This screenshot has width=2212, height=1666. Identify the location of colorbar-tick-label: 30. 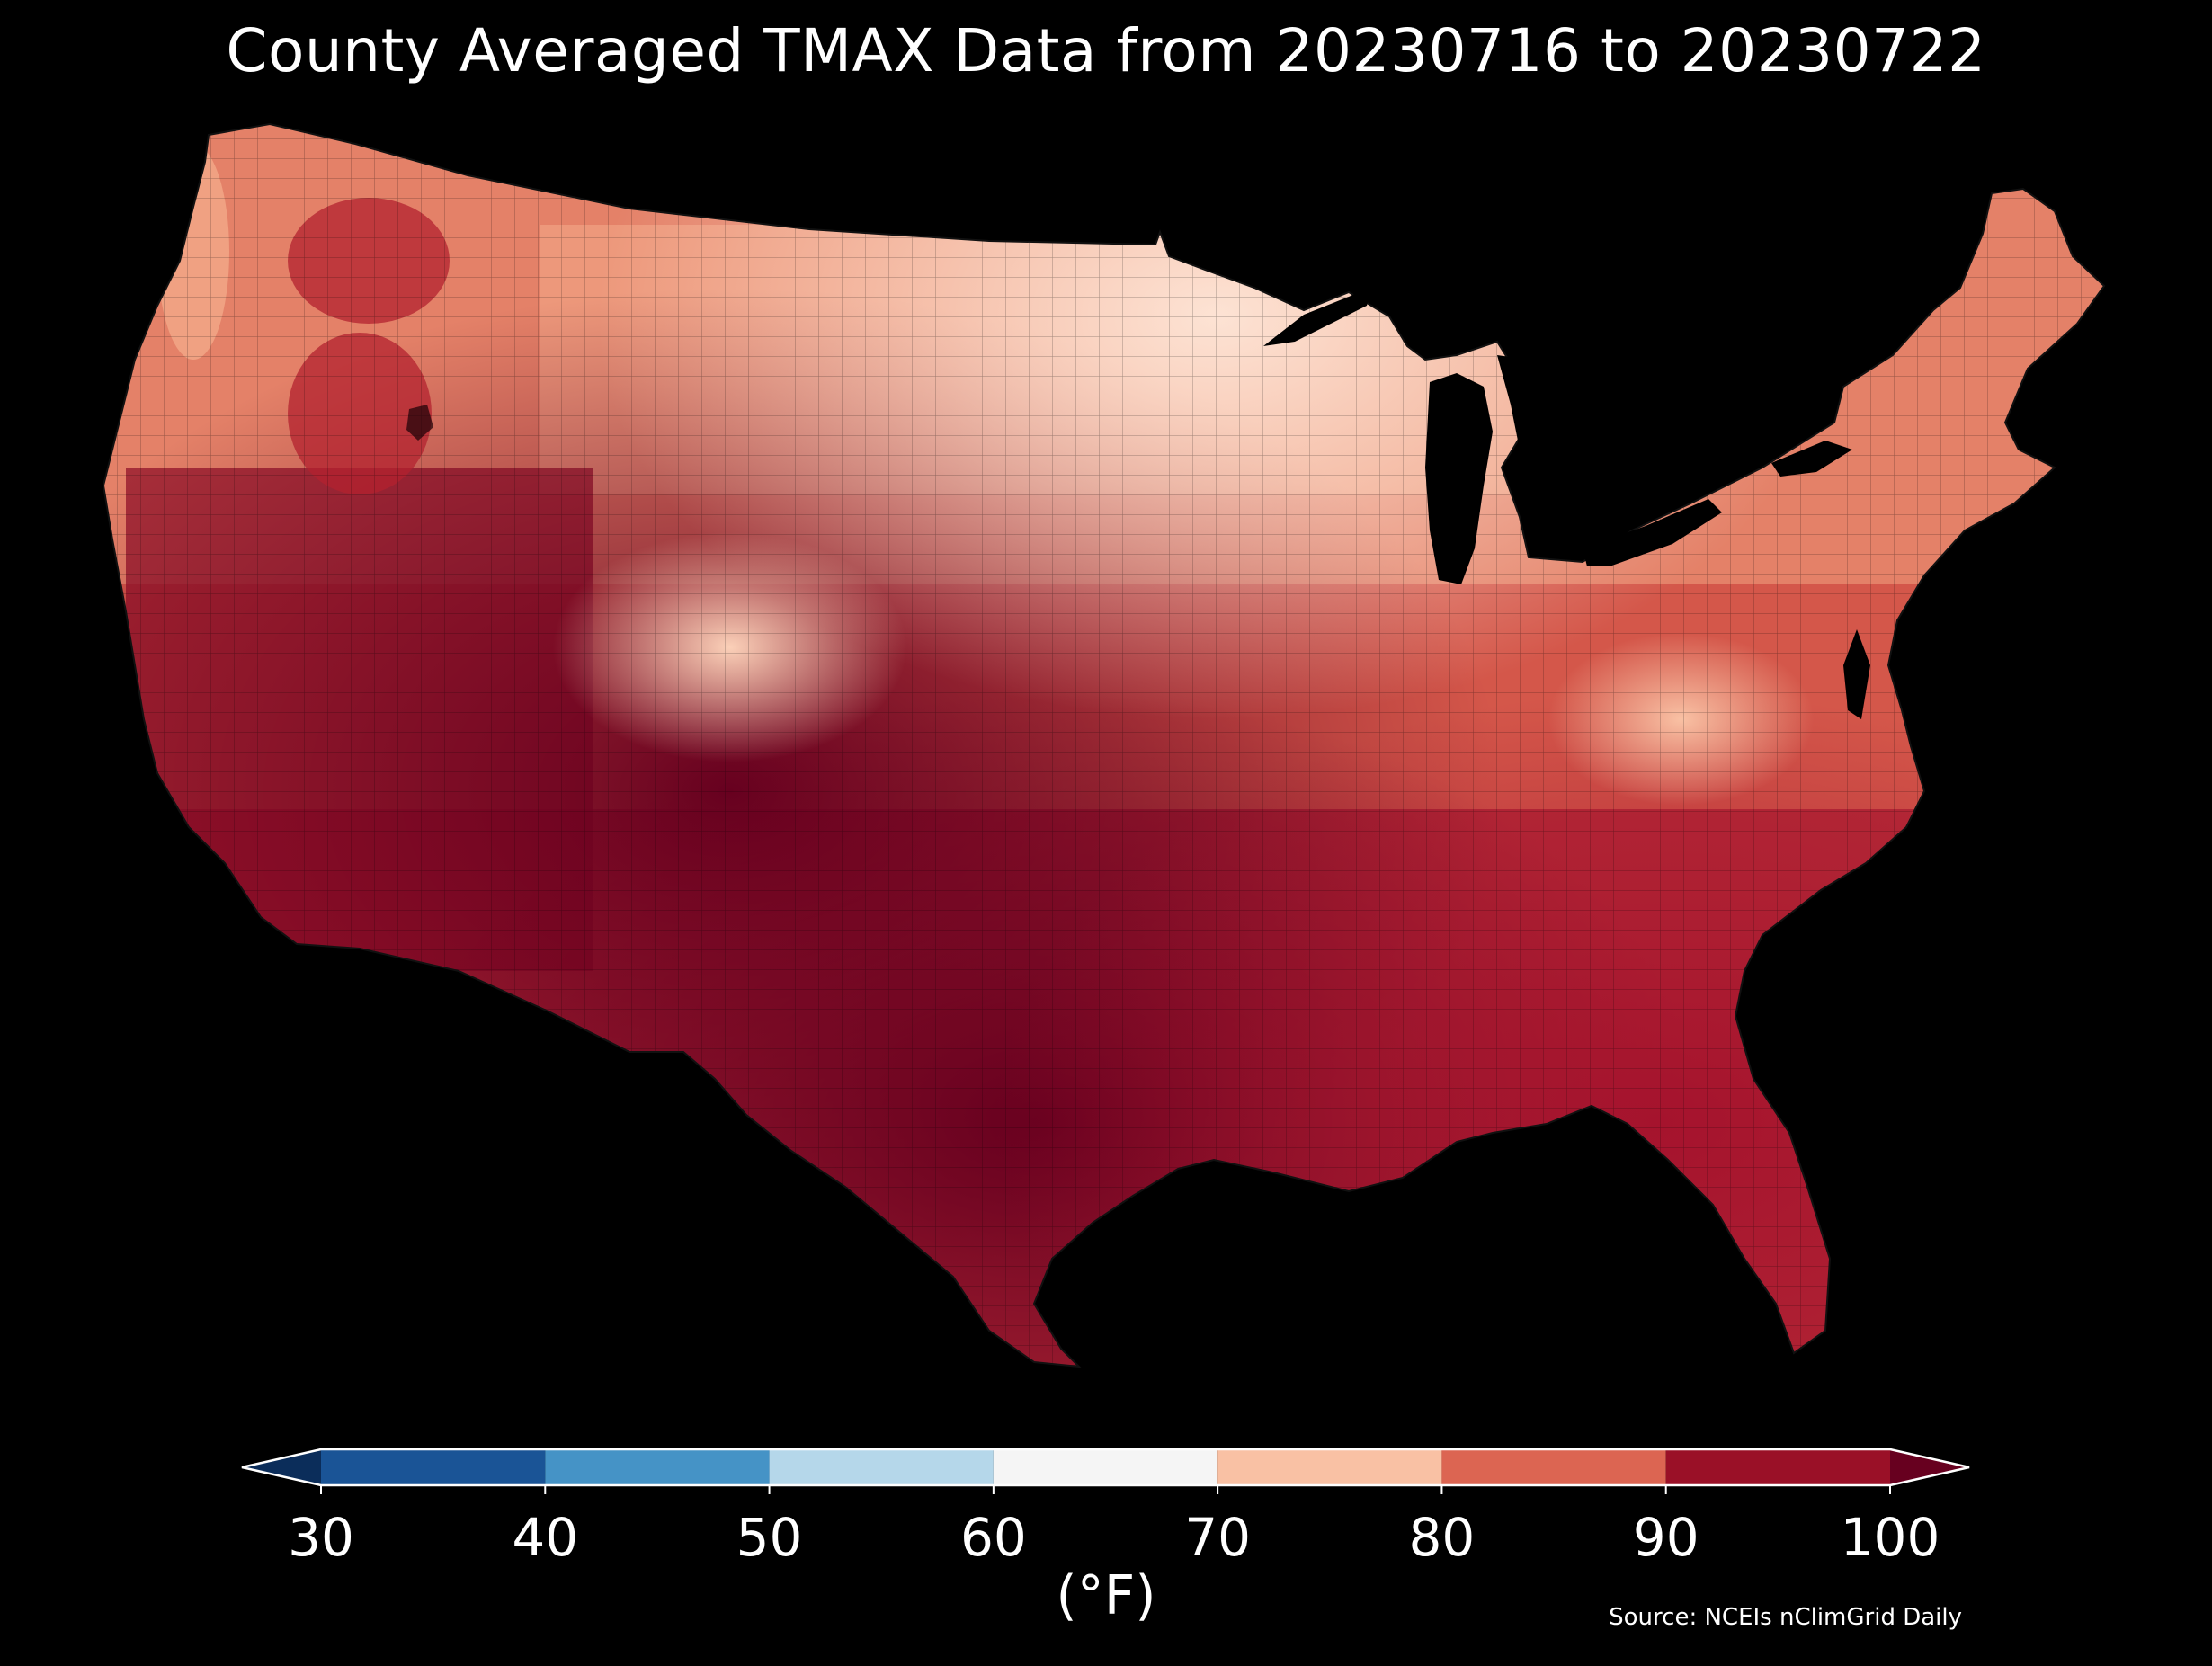
(321, 1537).